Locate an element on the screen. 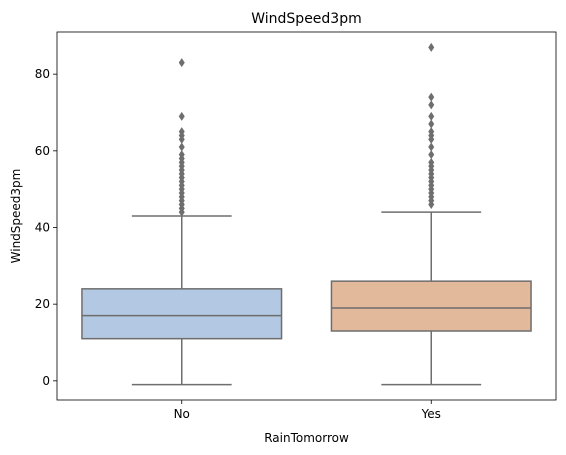 The width and height of the screenshot is (566, 455). y-axis: 0 20 40 60 80 is located at coordinates (46, 227).